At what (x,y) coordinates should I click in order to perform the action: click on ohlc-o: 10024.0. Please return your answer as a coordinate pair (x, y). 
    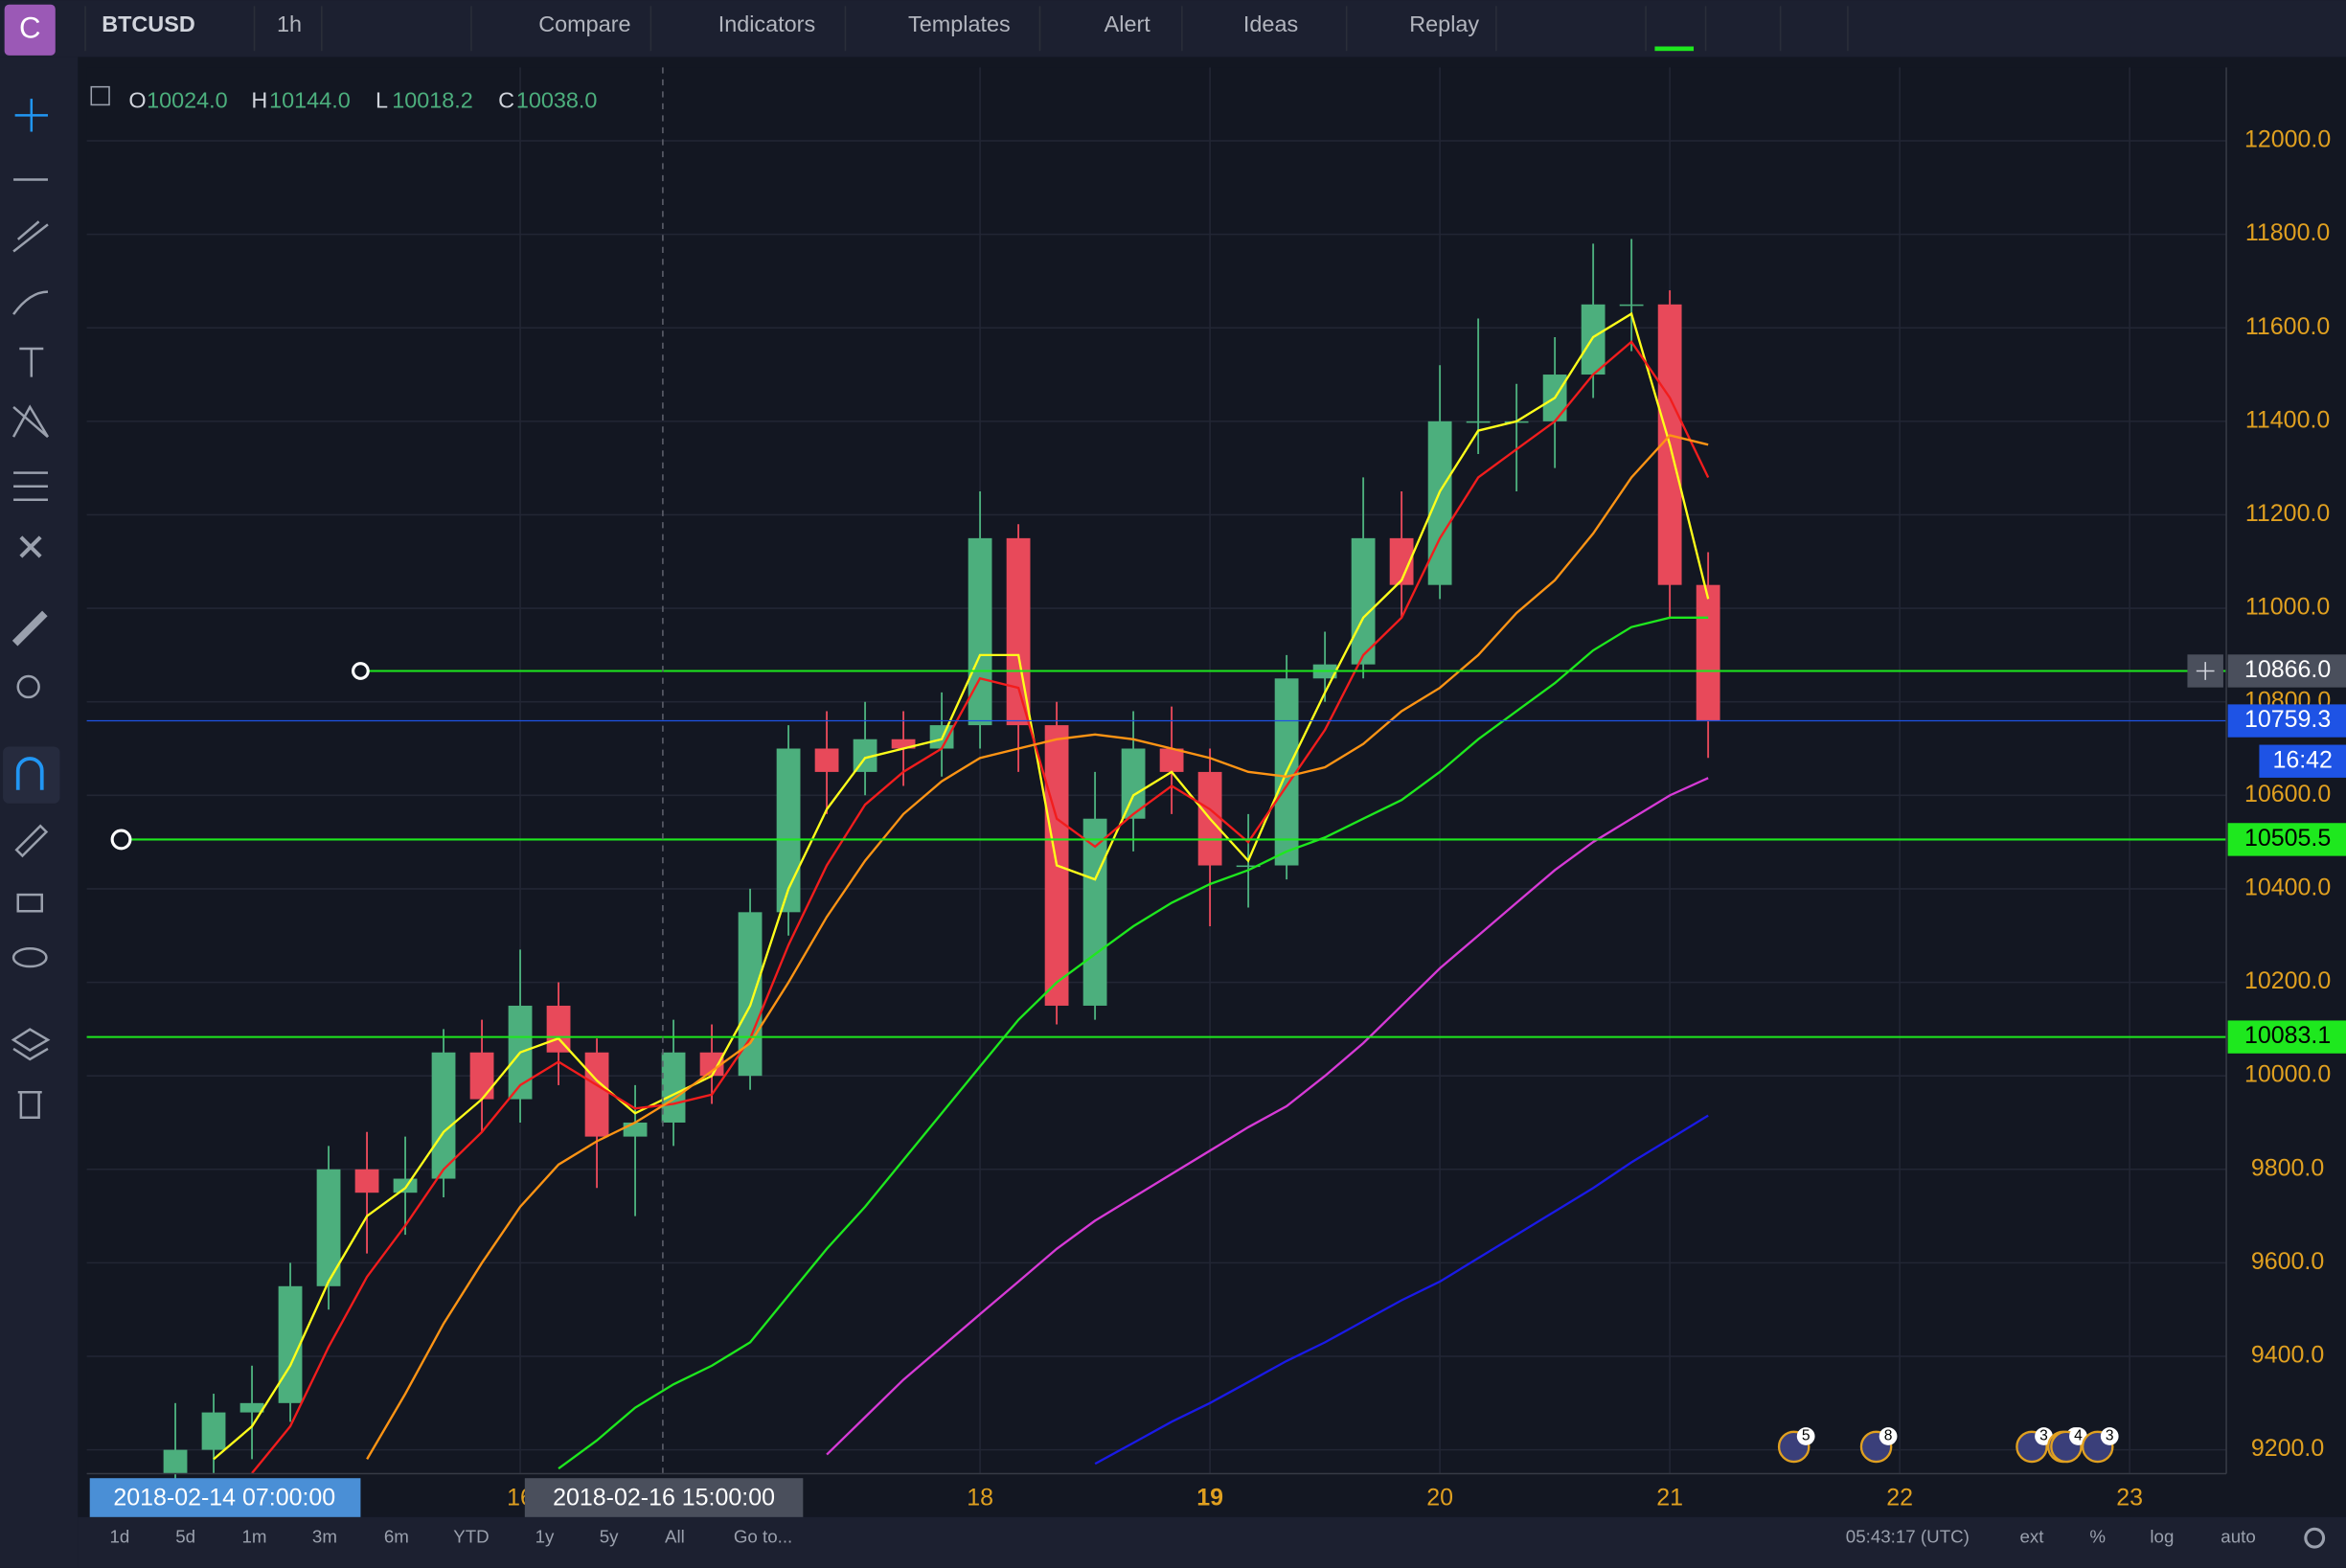
    Looking at the image, I should click on (187, 99).